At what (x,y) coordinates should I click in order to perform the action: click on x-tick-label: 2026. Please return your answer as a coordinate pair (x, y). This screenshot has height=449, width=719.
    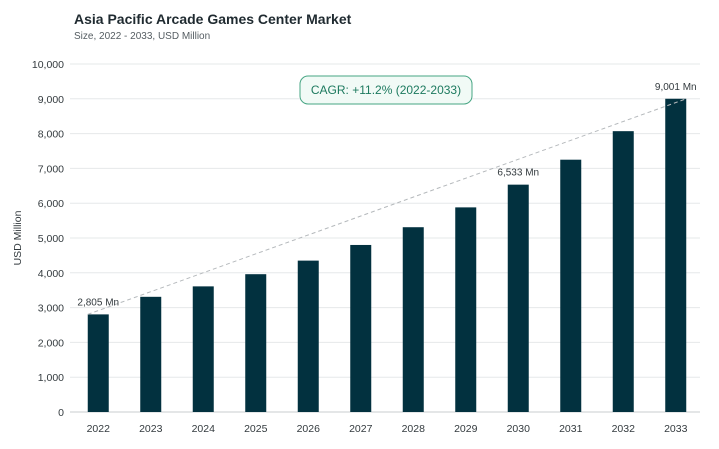
    Looking at the image, I should click on (309, 429).